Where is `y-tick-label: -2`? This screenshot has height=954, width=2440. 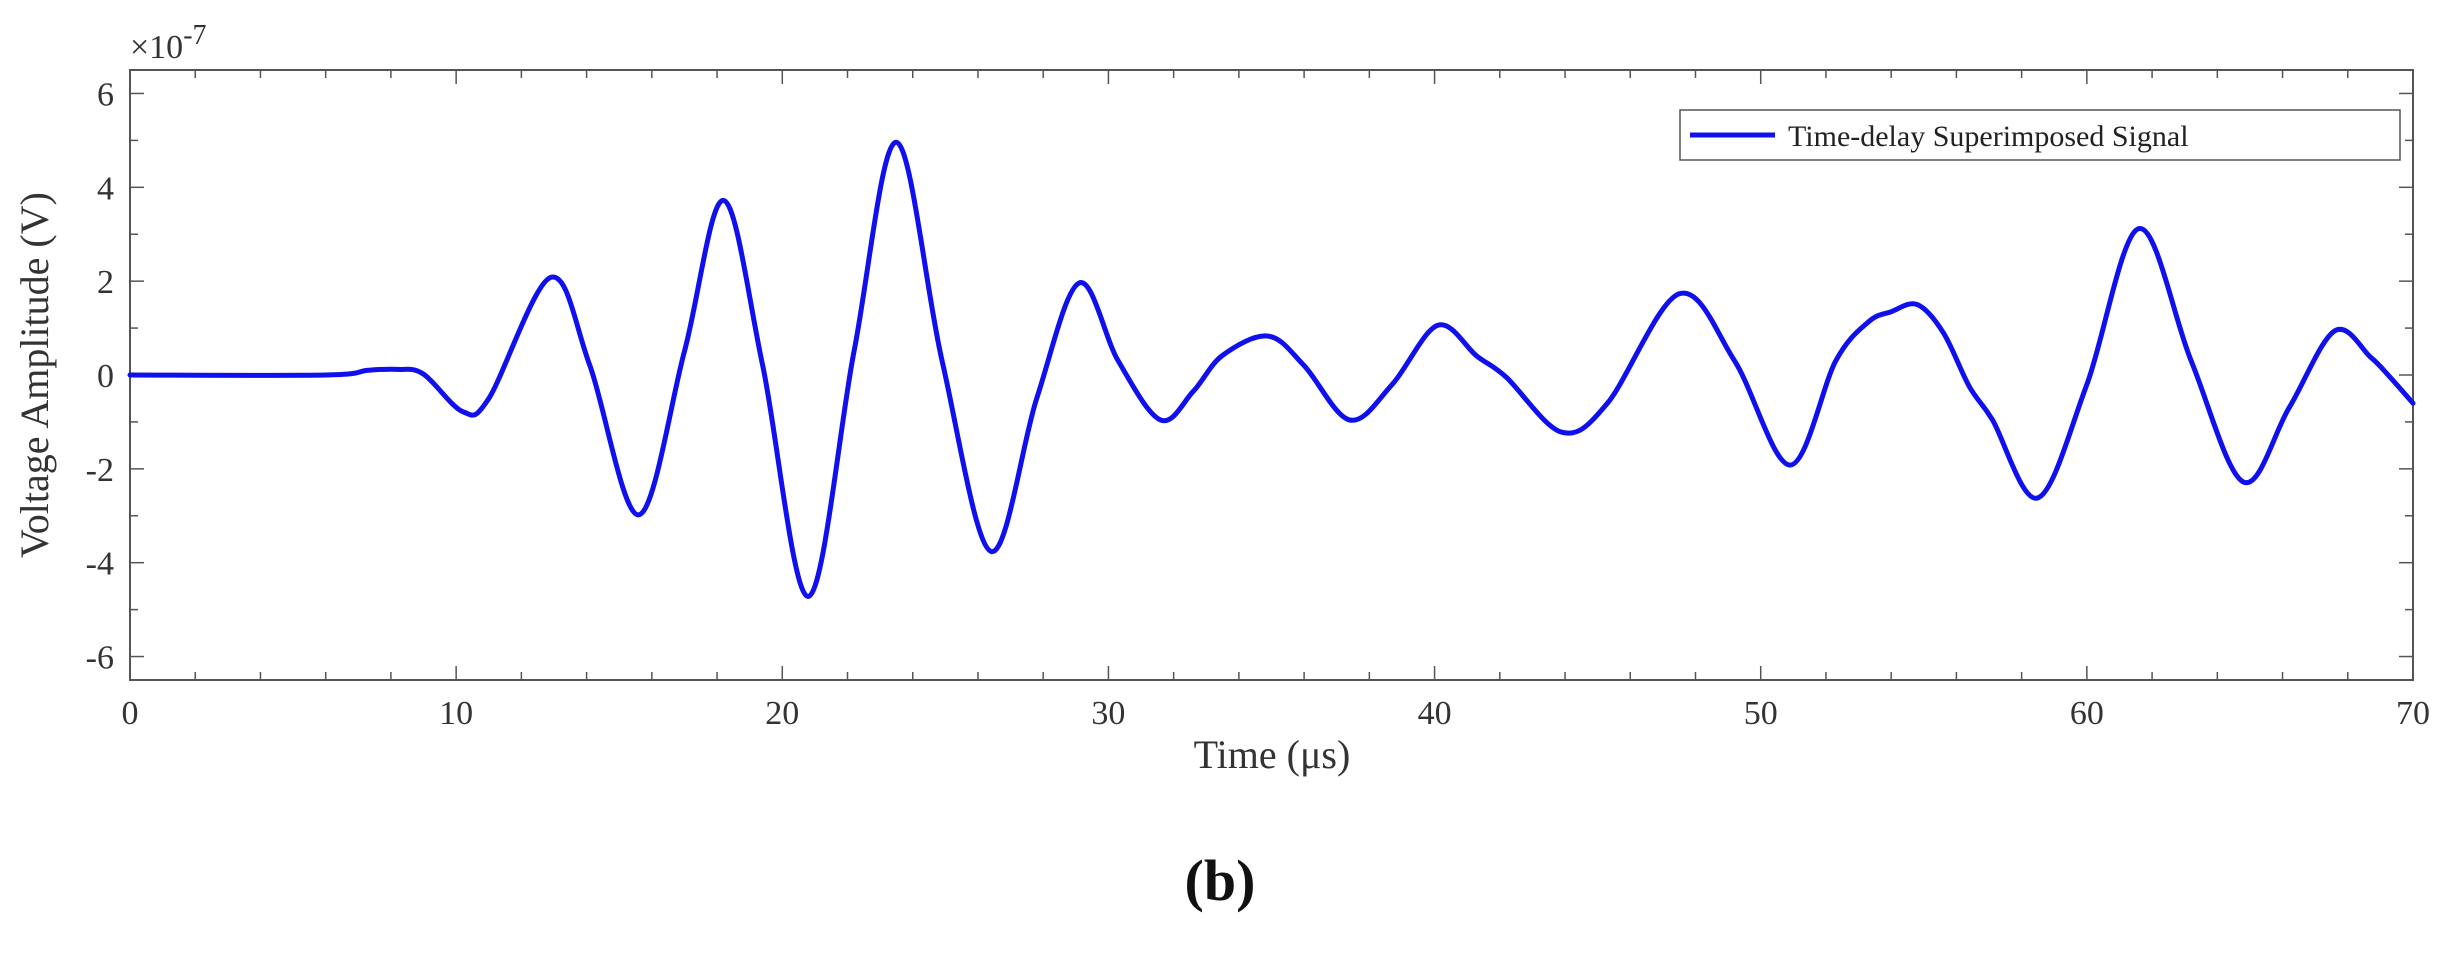
y-tick-label: -2 is located at coordinates (100, 470).